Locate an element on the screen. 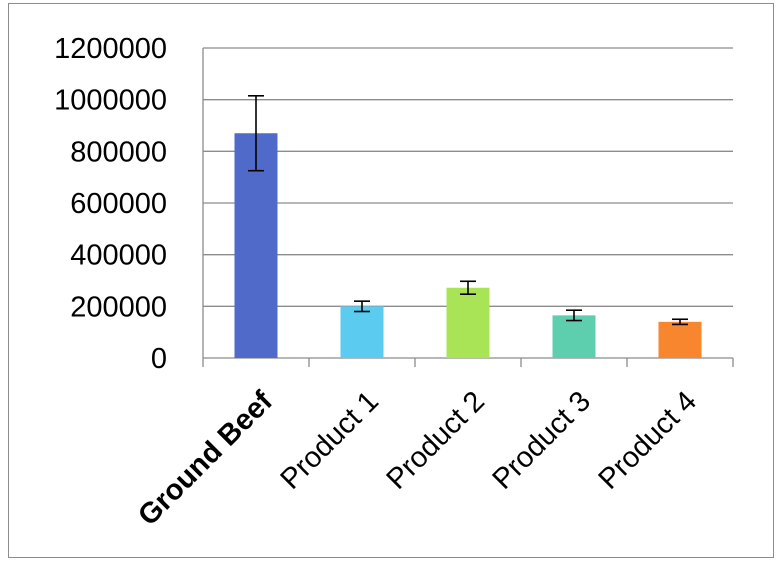  x-tick-label: Product 1 is located at coordinates (330, 440).